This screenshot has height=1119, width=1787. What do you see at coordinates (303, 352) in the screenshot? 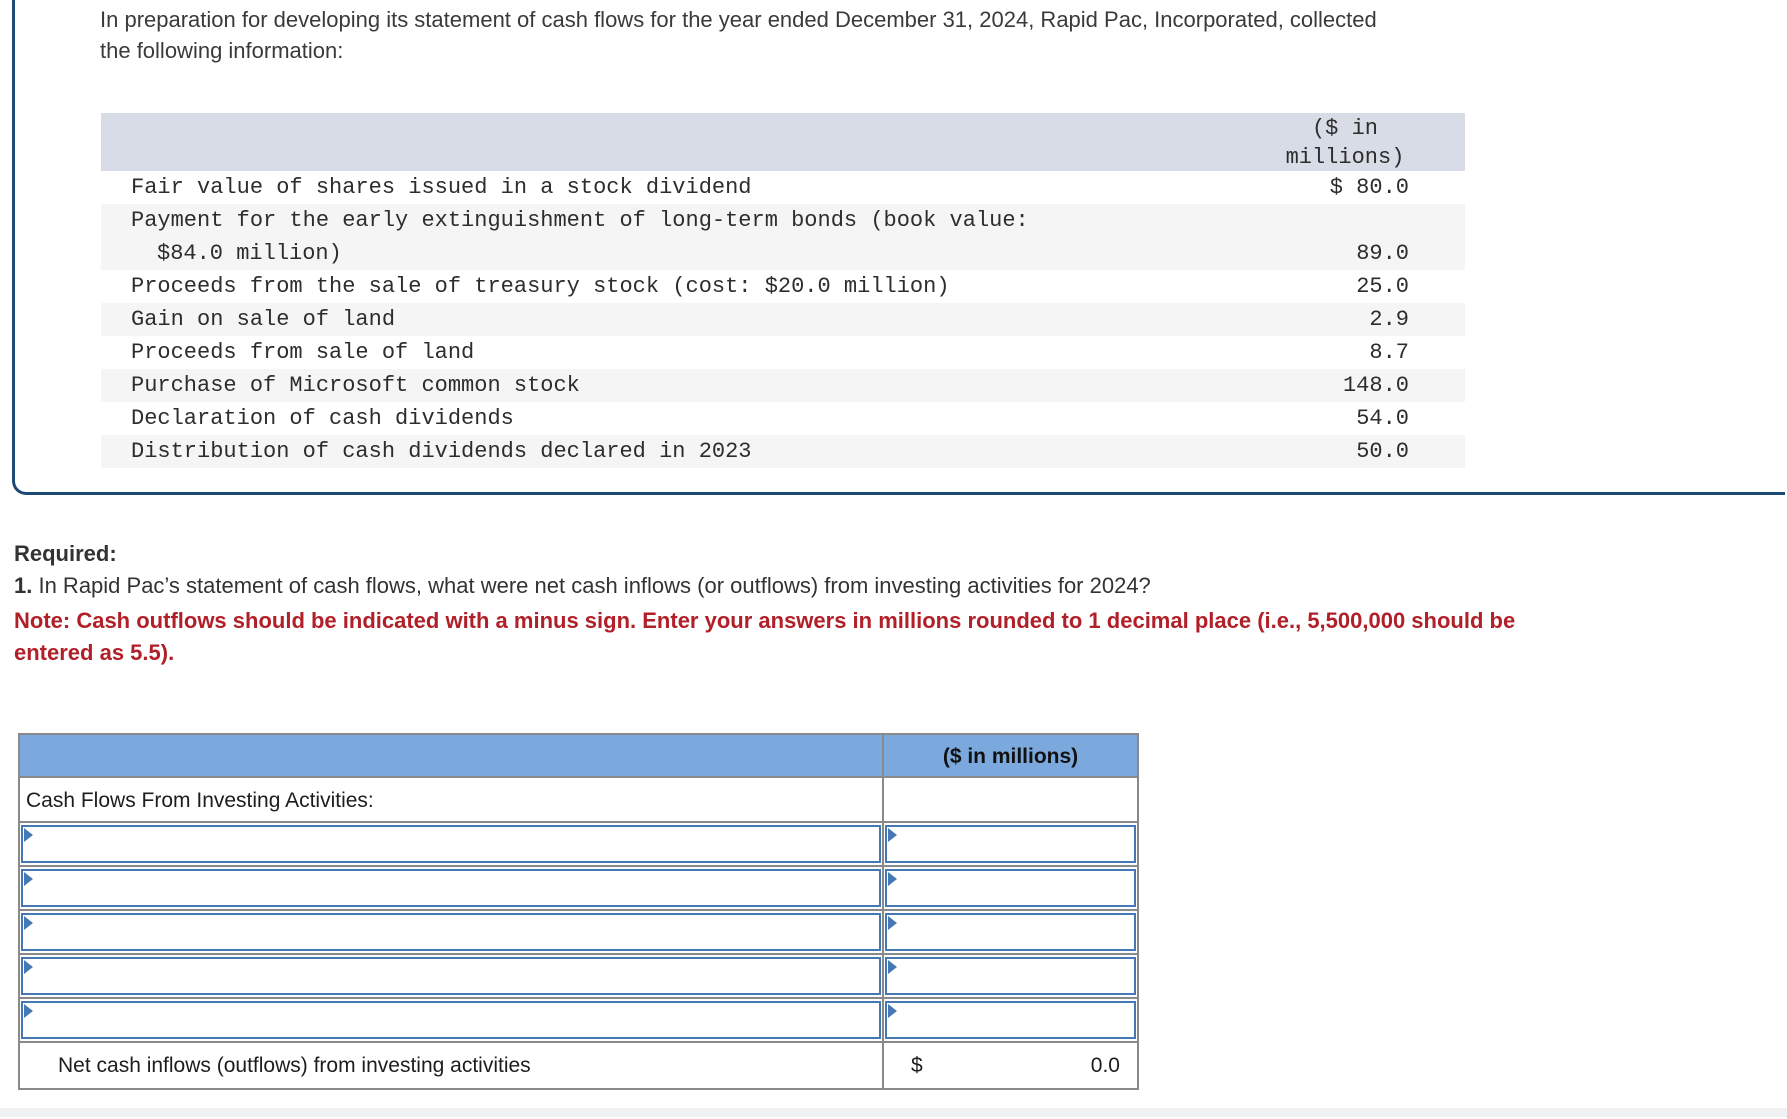
I see `info-label: Proceeds from sale of land` at bounding box center [303, 352].